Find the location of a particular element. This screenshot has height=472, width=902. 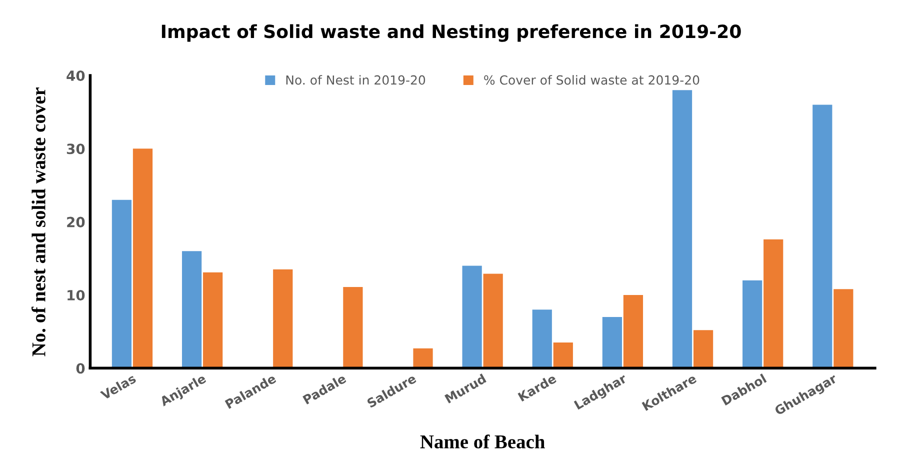

legend-label: % Cover of Solid waste at 2019-20 is located at coordinates (592, 80).